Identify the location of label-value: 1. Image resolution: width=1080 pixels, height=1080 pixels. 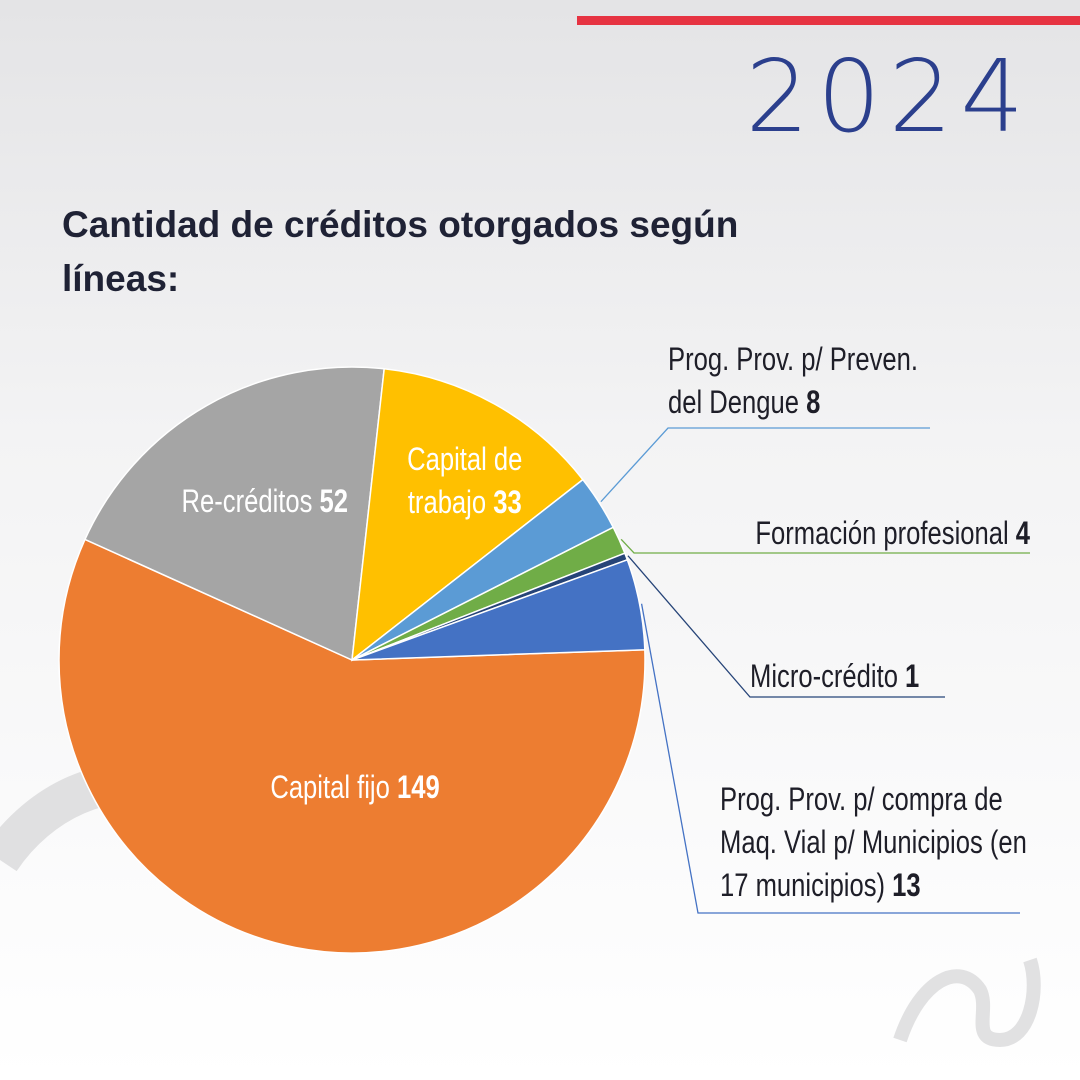
(912, 676).